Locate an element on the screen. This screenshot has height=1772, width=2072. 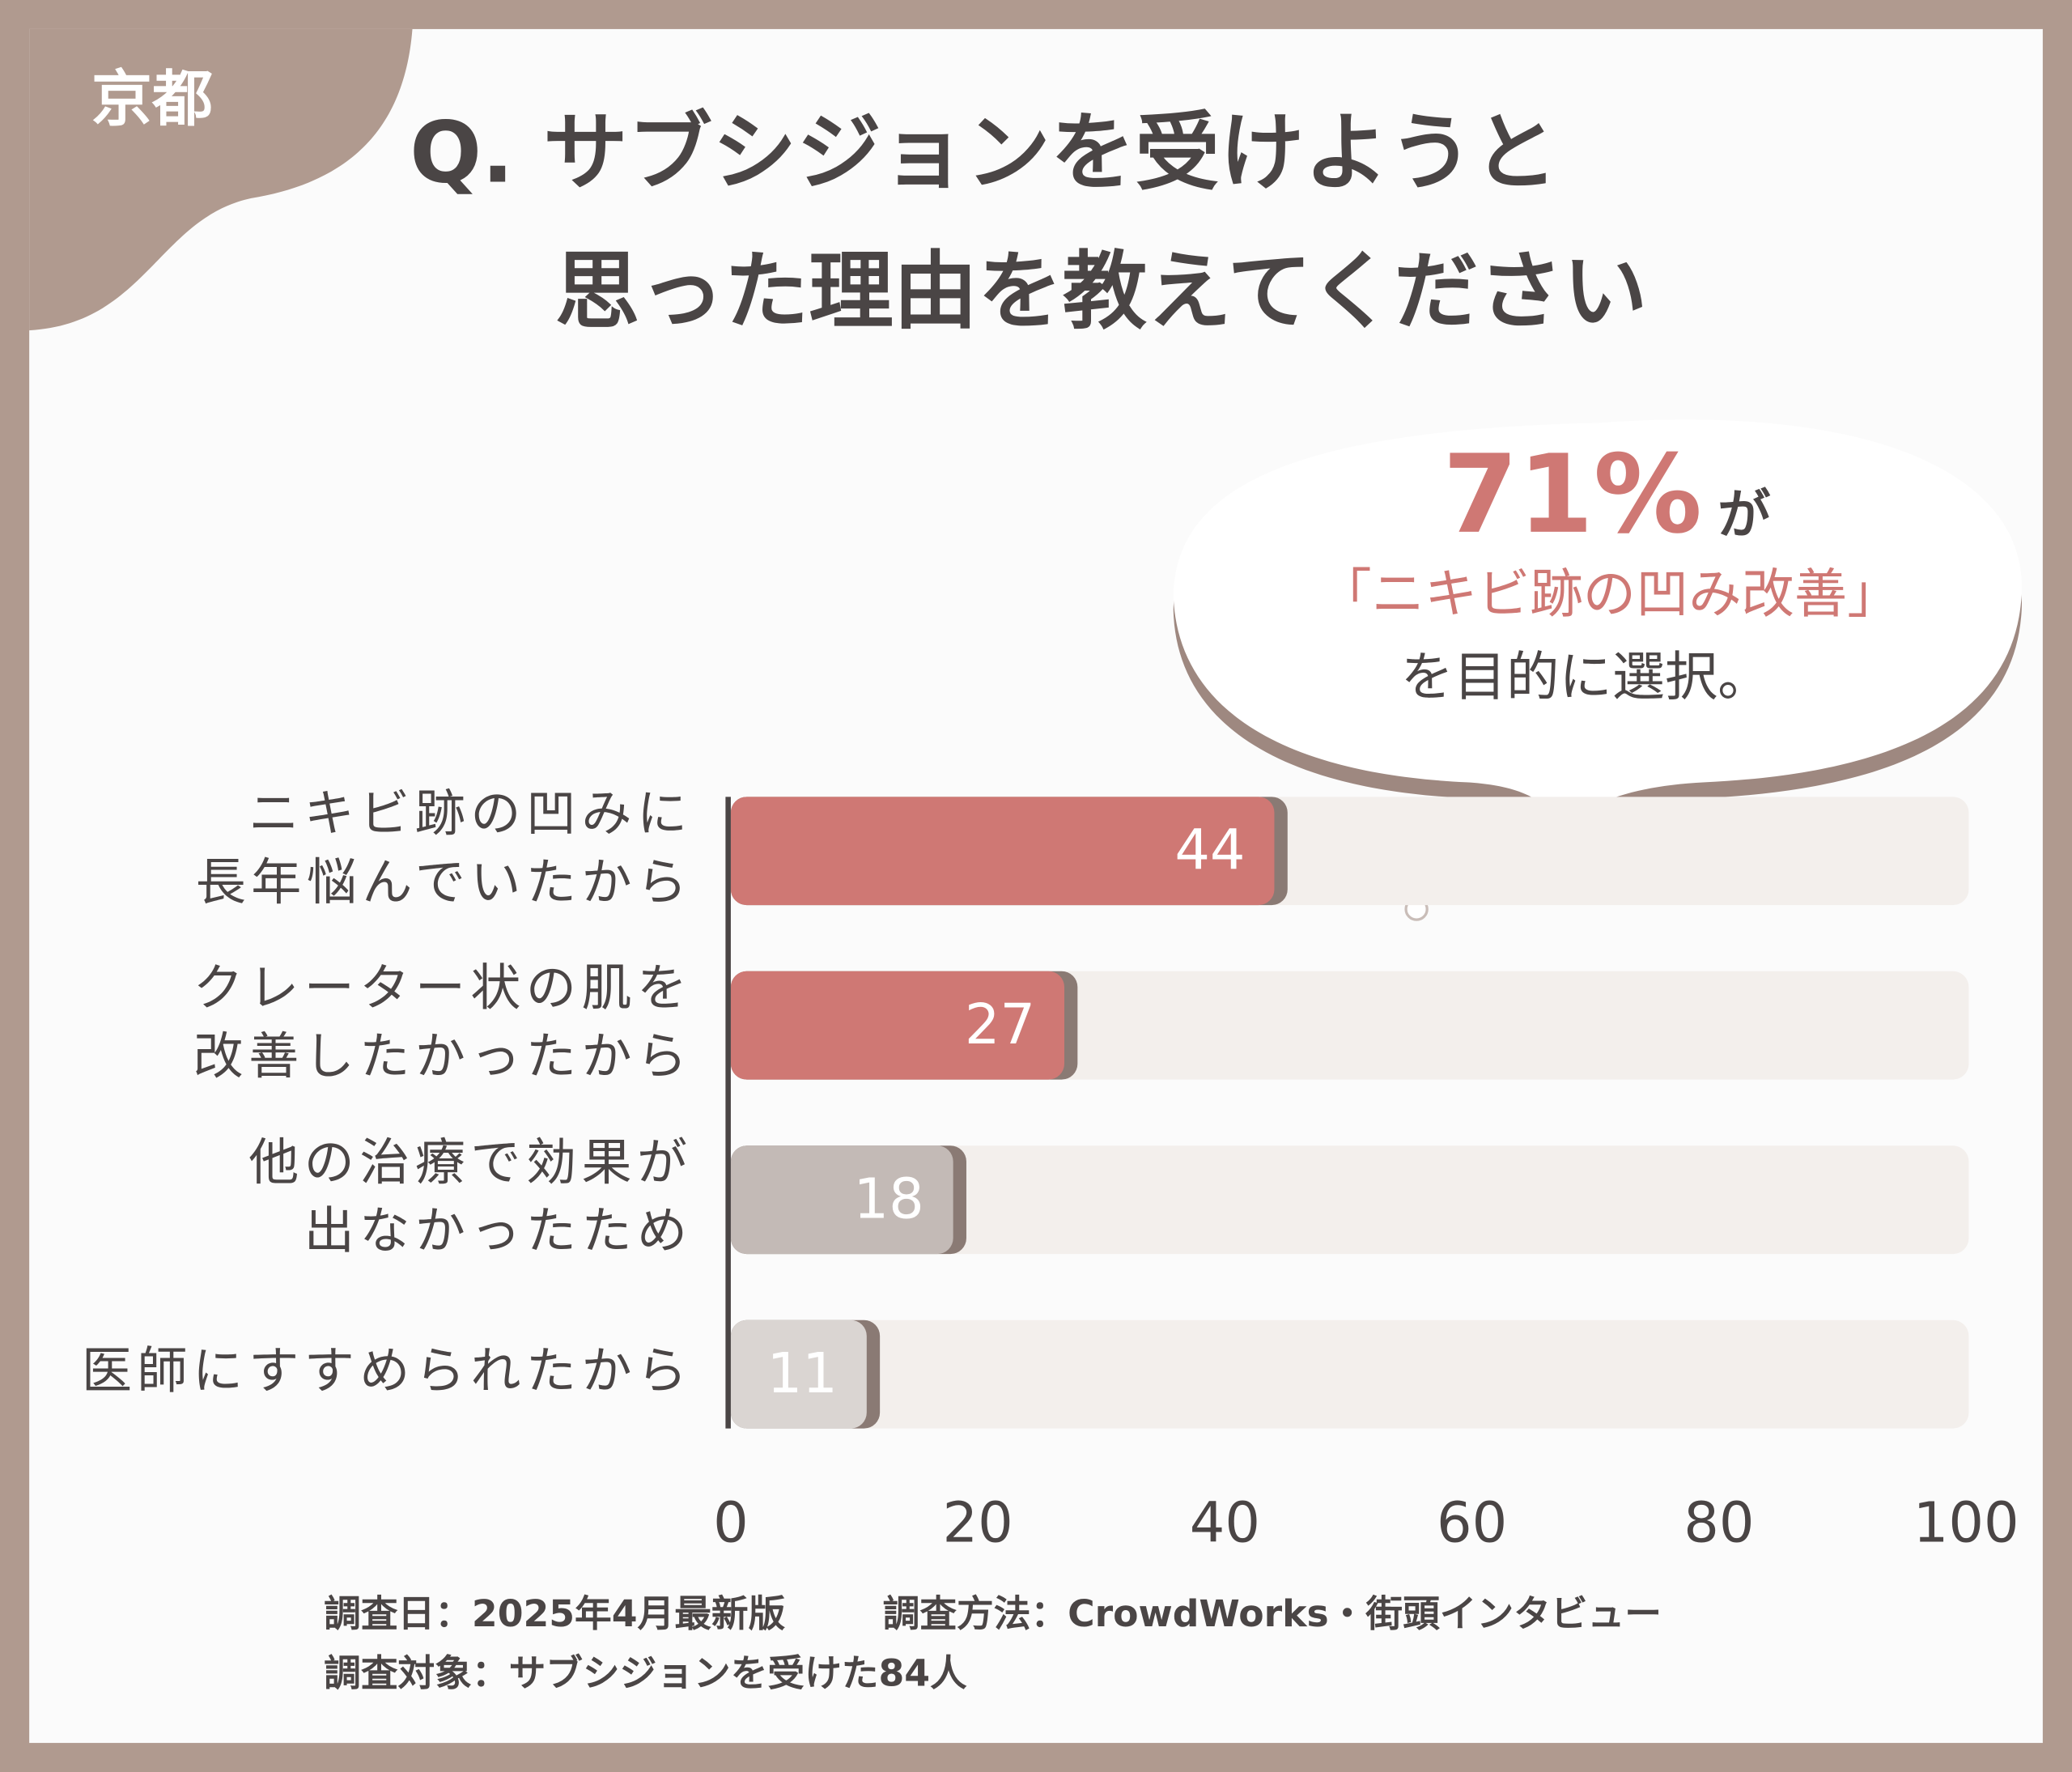
callout: 71% が 「ニキビ跡の凹み改善」 を目的に選択。 is located at coordinates (1597, 670).